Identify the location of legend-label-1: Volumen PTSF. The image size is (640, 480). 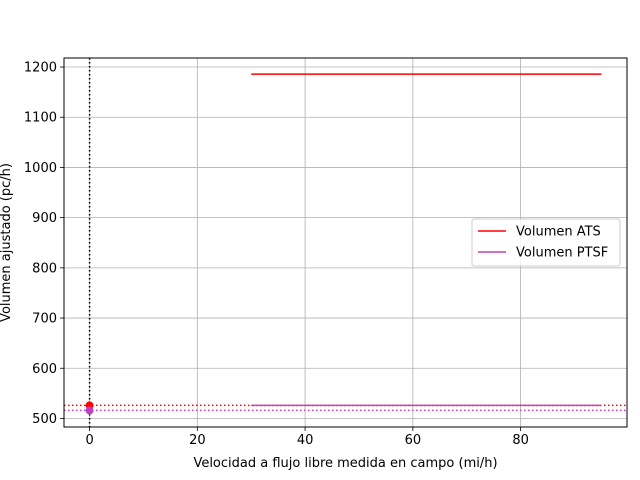
(562, 253).